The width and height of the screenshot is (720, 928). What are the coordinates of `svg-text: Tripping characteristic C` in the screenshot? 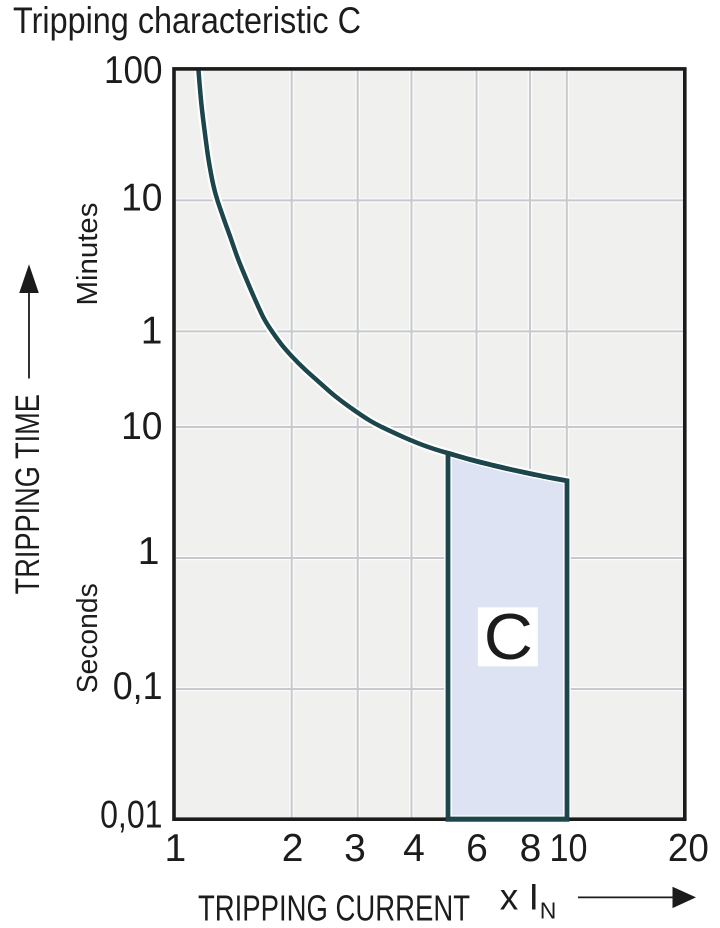 It's located at (187, 20).